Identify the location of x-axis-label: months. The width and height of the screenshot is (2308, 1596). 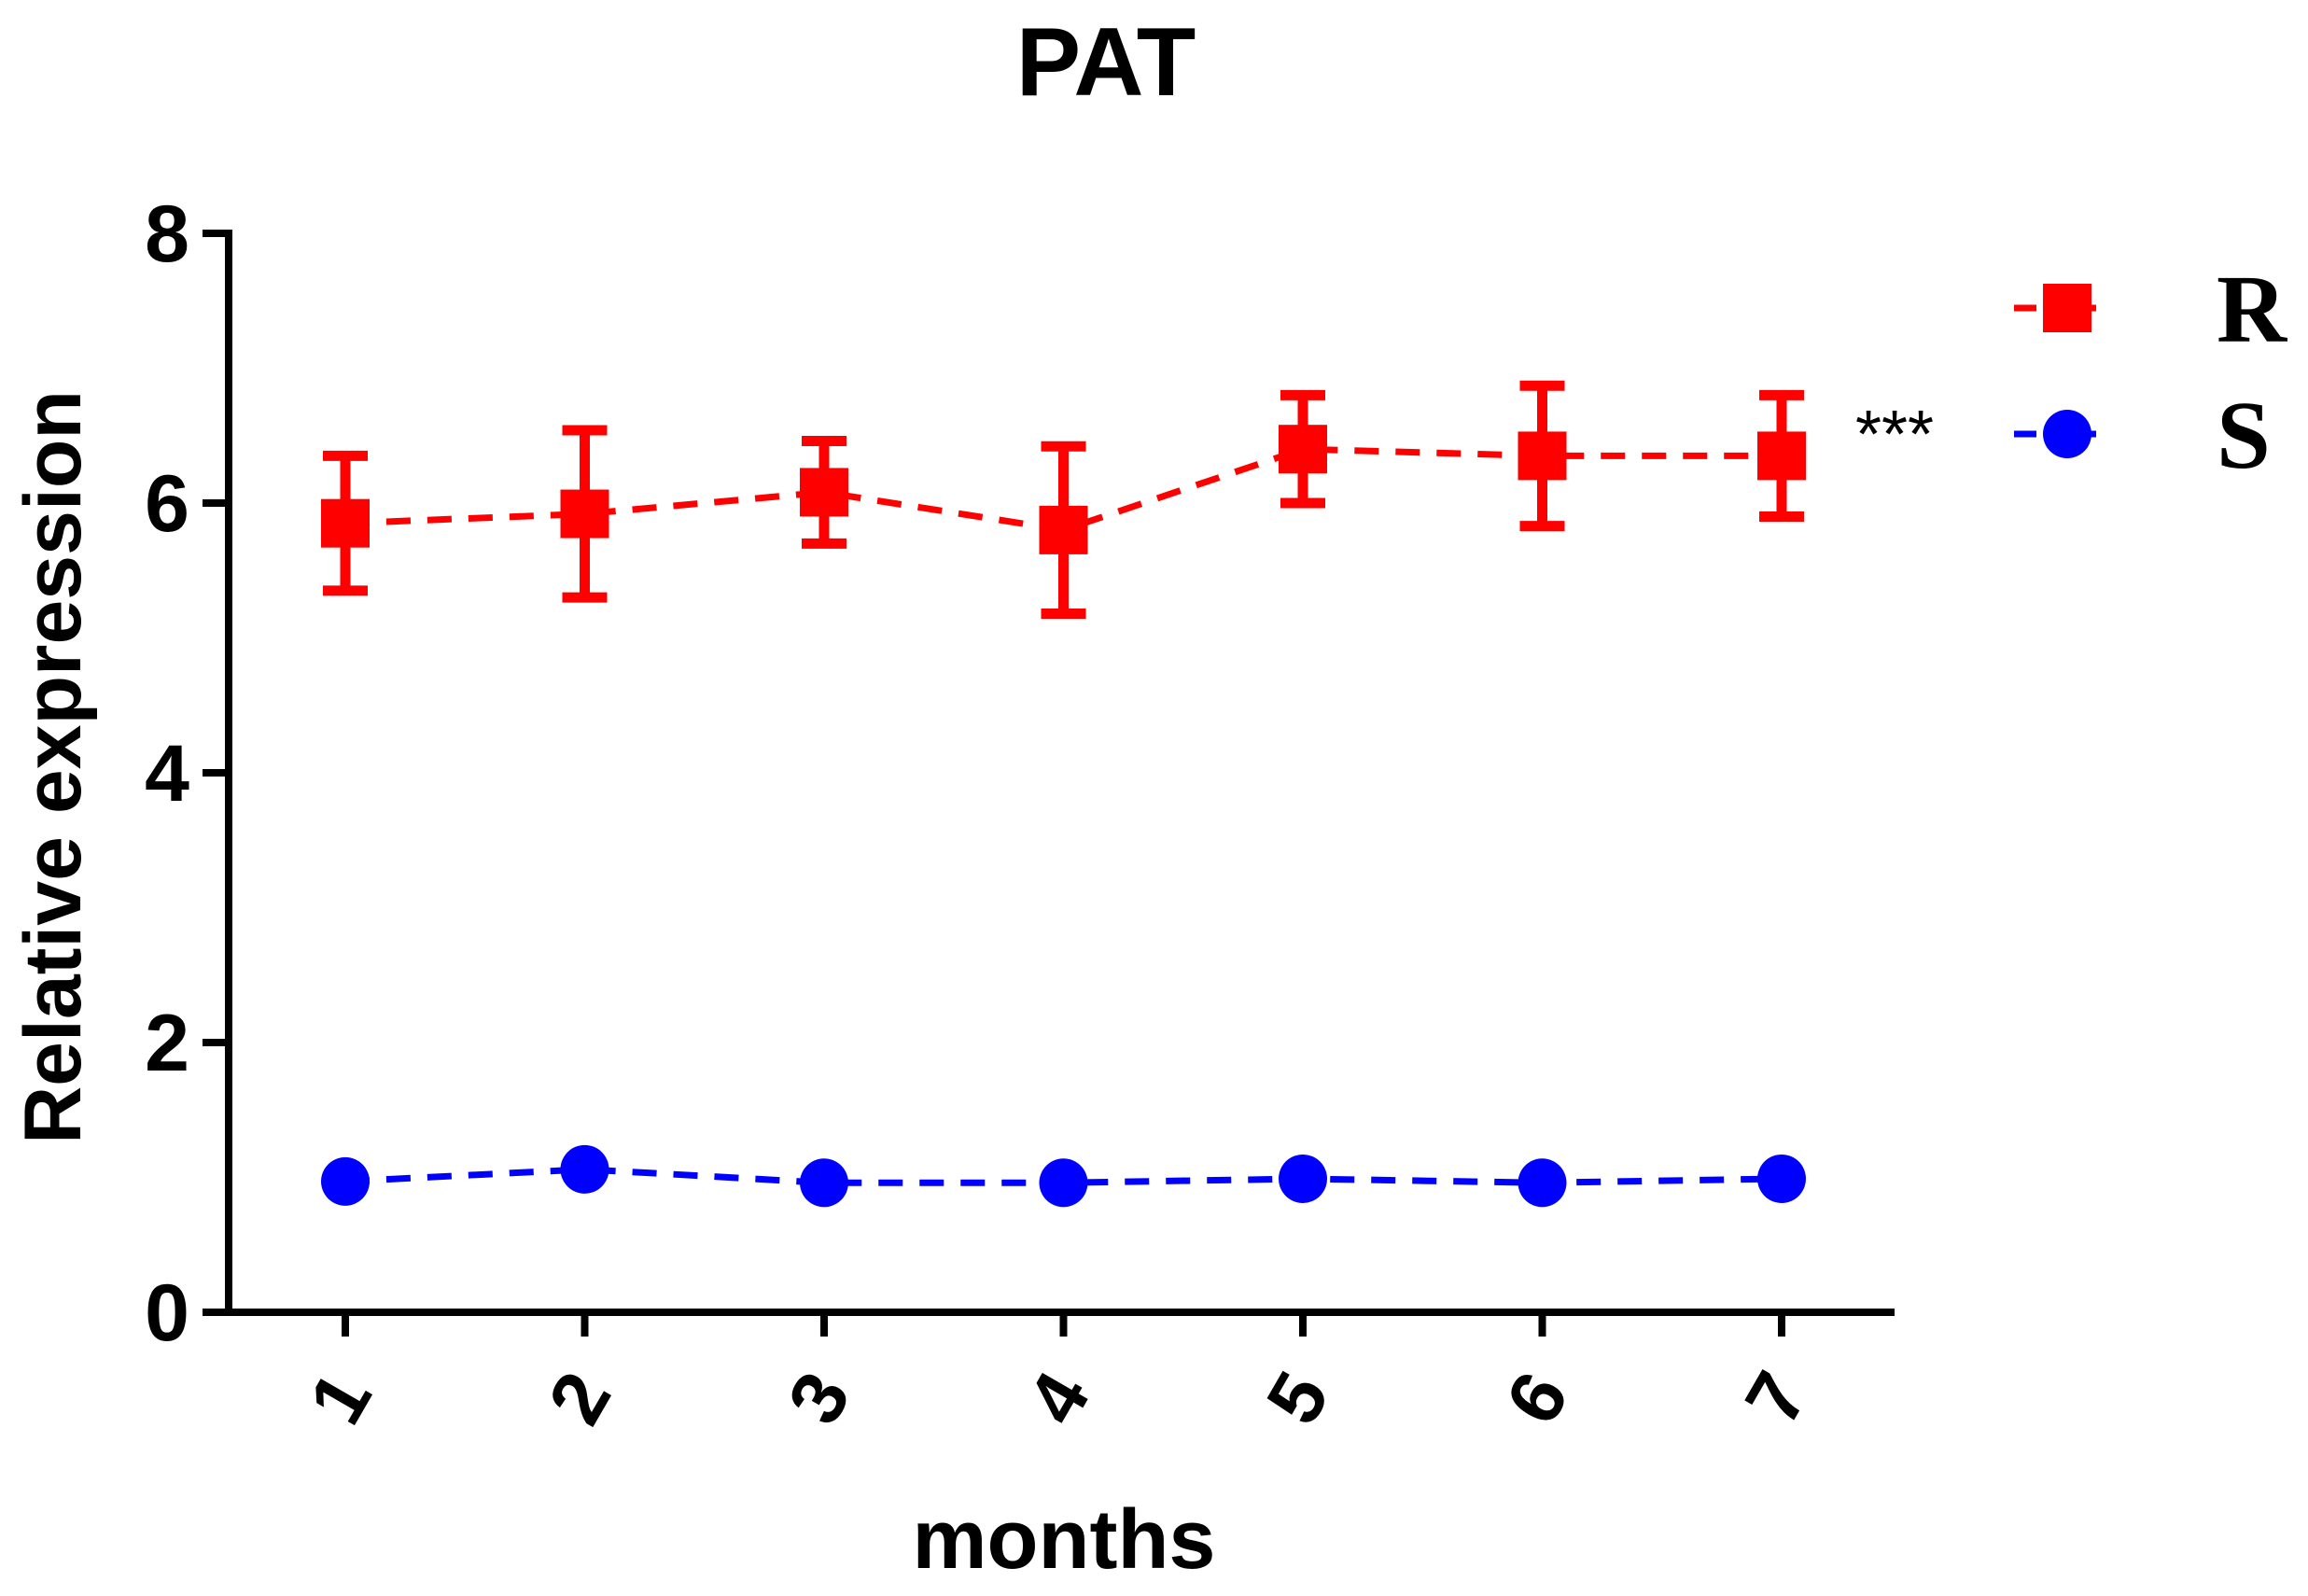
(1064, 1540).